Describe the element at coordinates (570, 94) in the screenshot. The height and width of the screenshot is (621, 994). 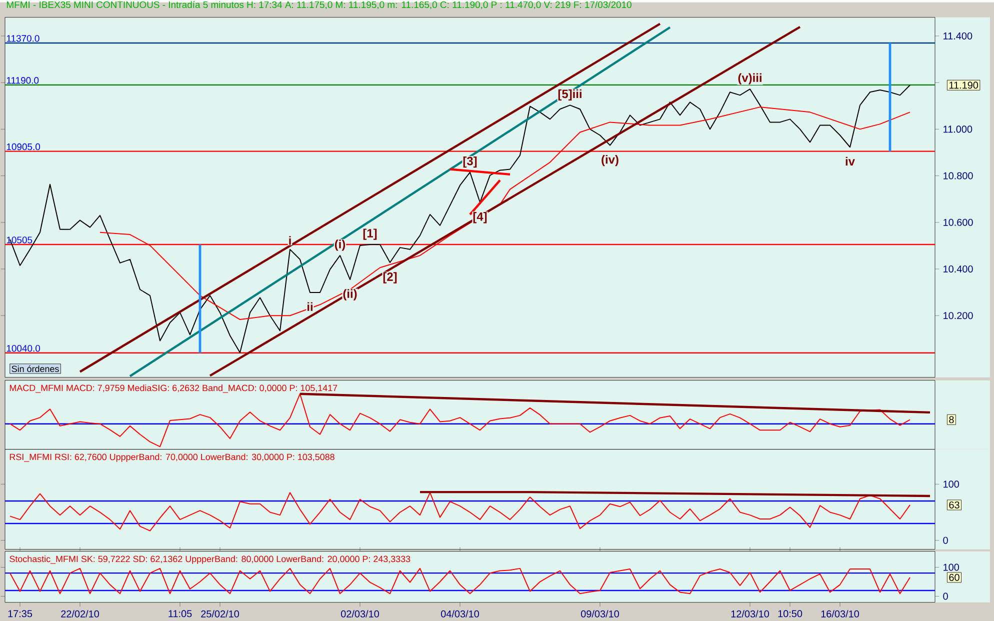
I see `annotation: [5]iii` at that location.